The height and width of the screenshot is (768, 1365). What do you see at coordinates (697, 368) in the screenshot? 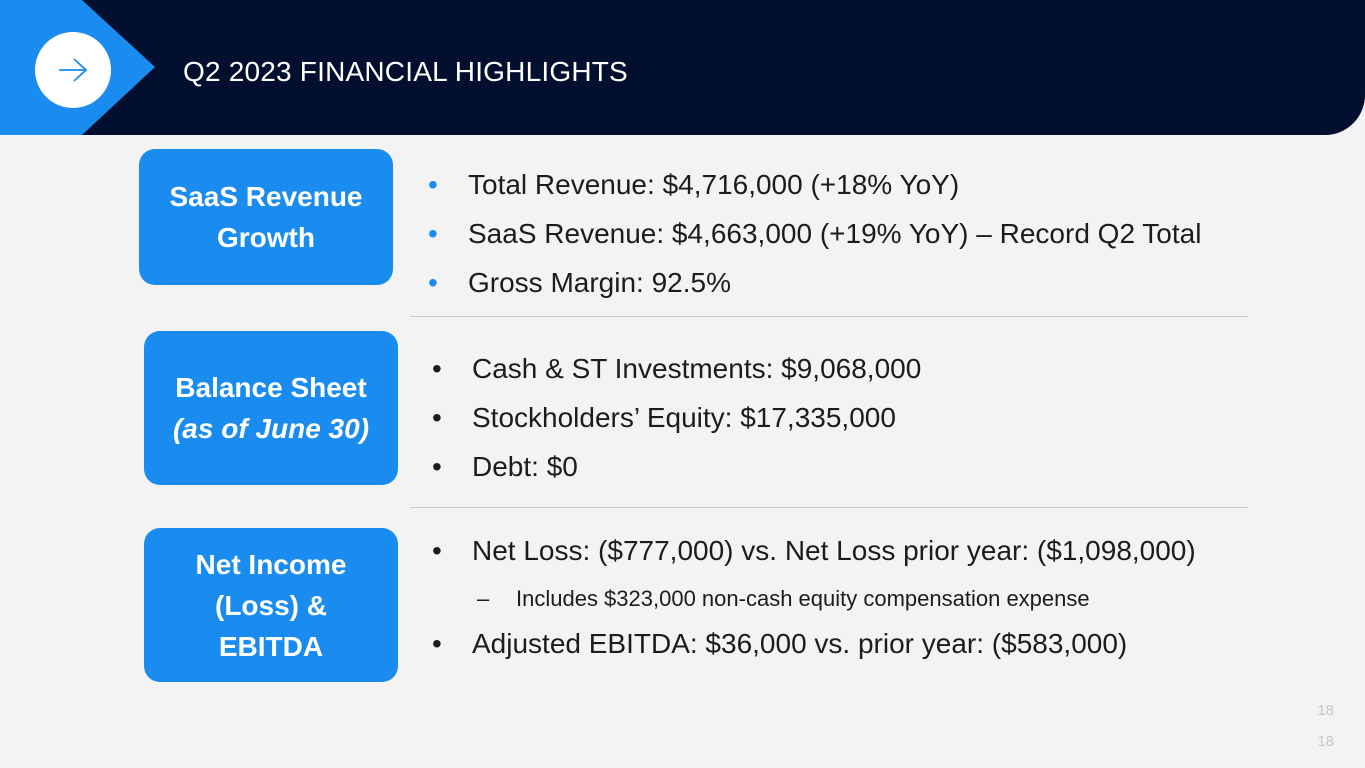
I see `bullet-text: Cash & ST Investments: $9,068,000` at bounding box center [697, 368].